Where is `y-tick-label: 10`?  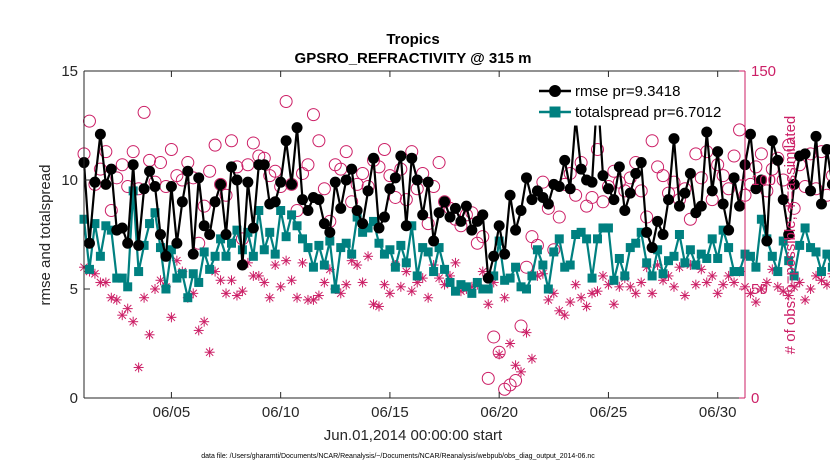
y-tick-label: 10 is located at coordinates (69, 180).